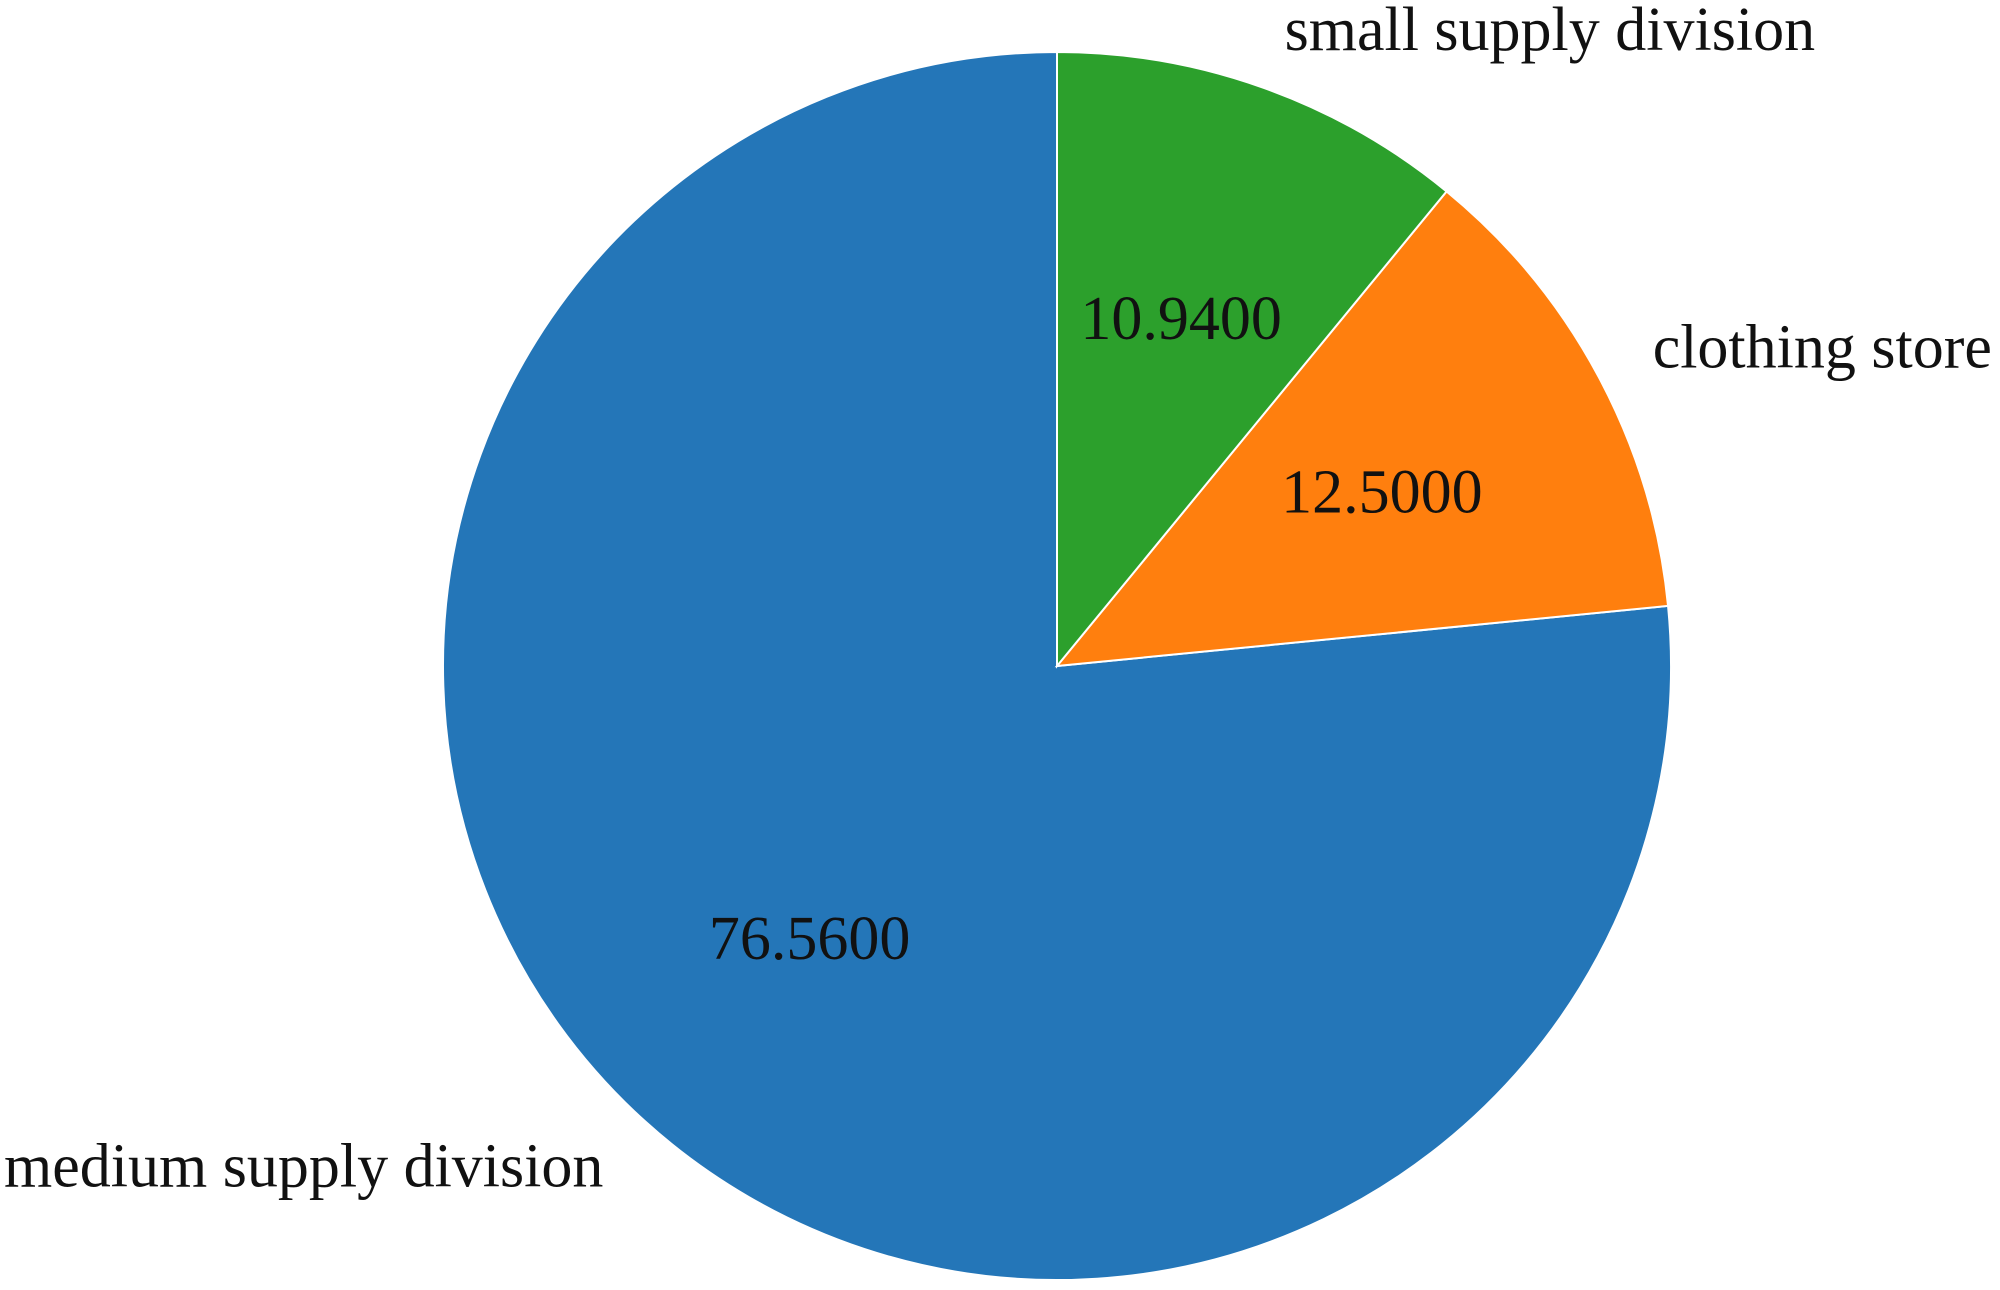 The image size is (2000, 1290). What do you see at coordinates (1382, 492) in the screenshot?
I see `pie-value-label: 12.5000` at bounding box center [1382, 492].